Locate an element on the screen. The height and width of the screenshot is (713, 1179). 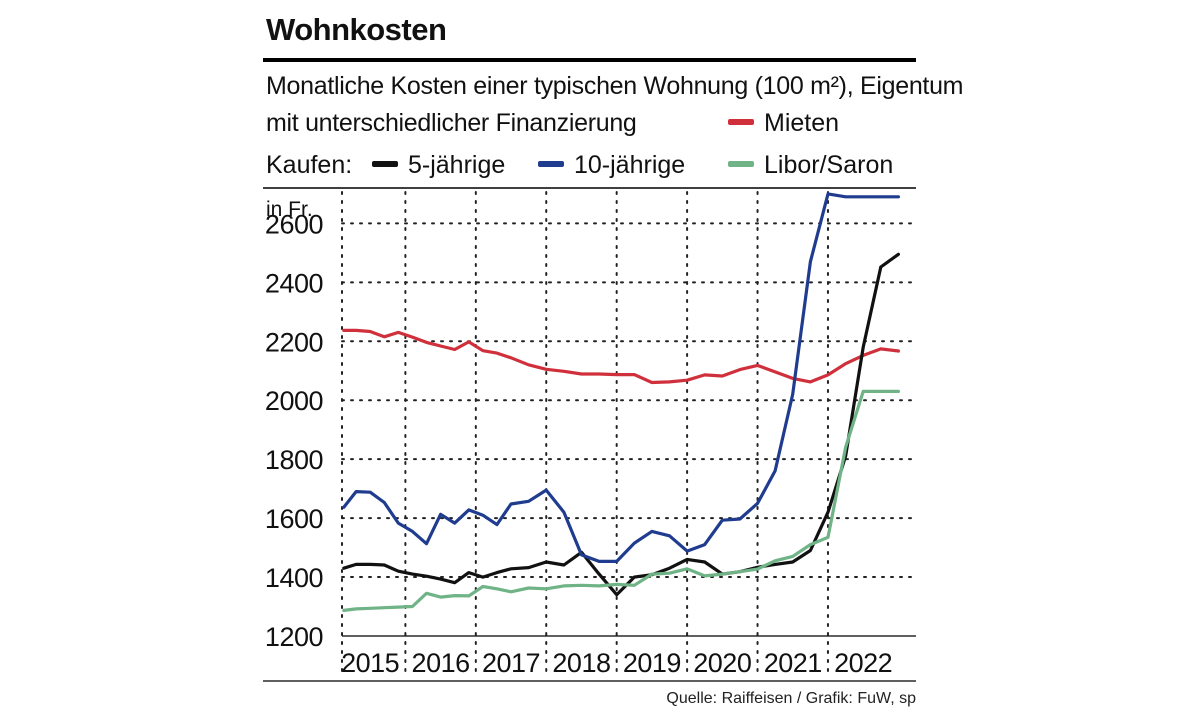
y-axis-label: in Fr. is located at coordinates (289, 209).